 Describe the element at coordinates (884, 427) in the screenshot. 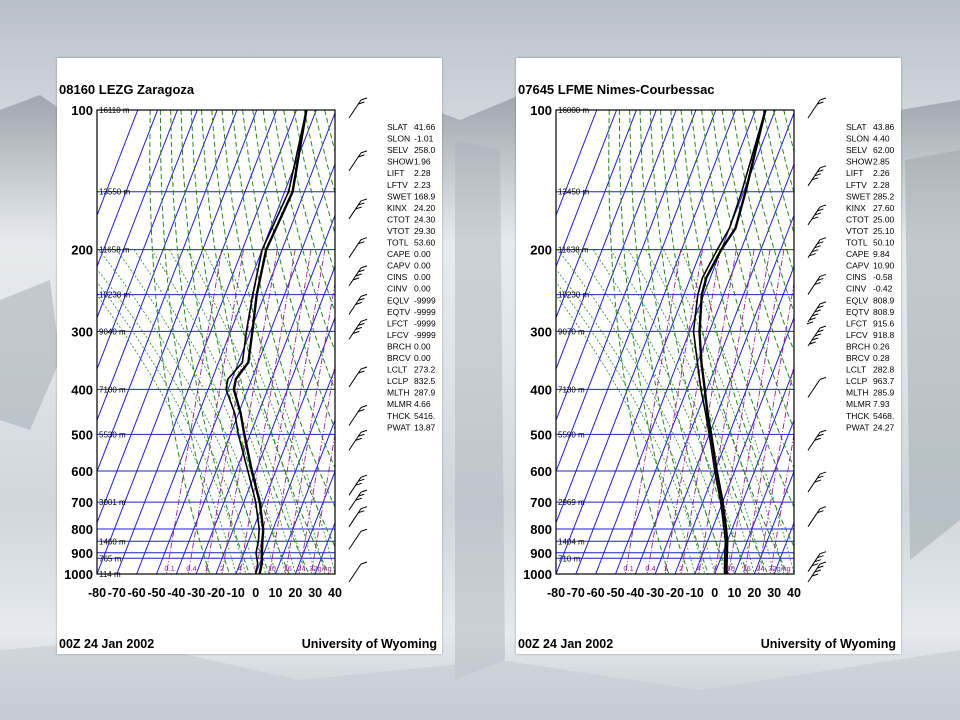

I see `index-value: 24.27` at that location.